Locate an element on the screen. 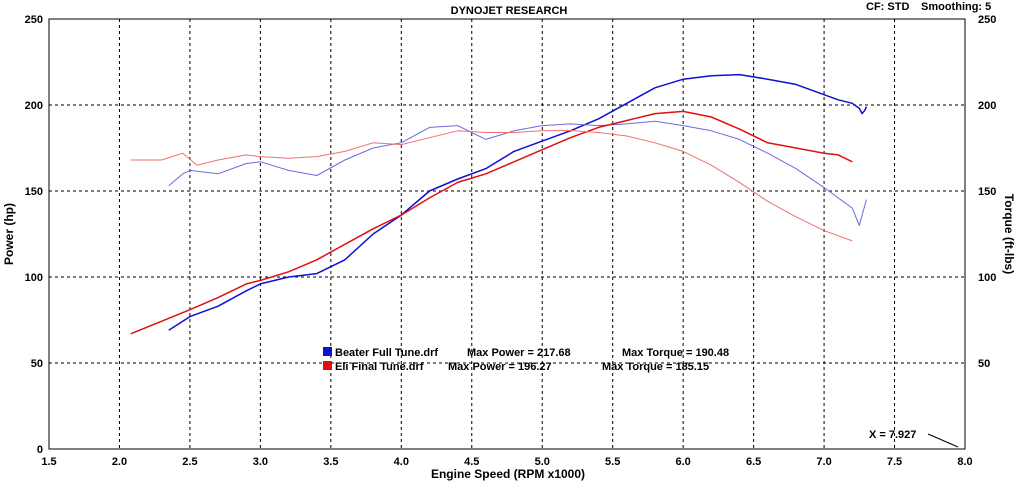 Image resolution: width=1017 pixels, height=481 pixels. y-right-tick-label: 200 is located at coordinates (987, 106).